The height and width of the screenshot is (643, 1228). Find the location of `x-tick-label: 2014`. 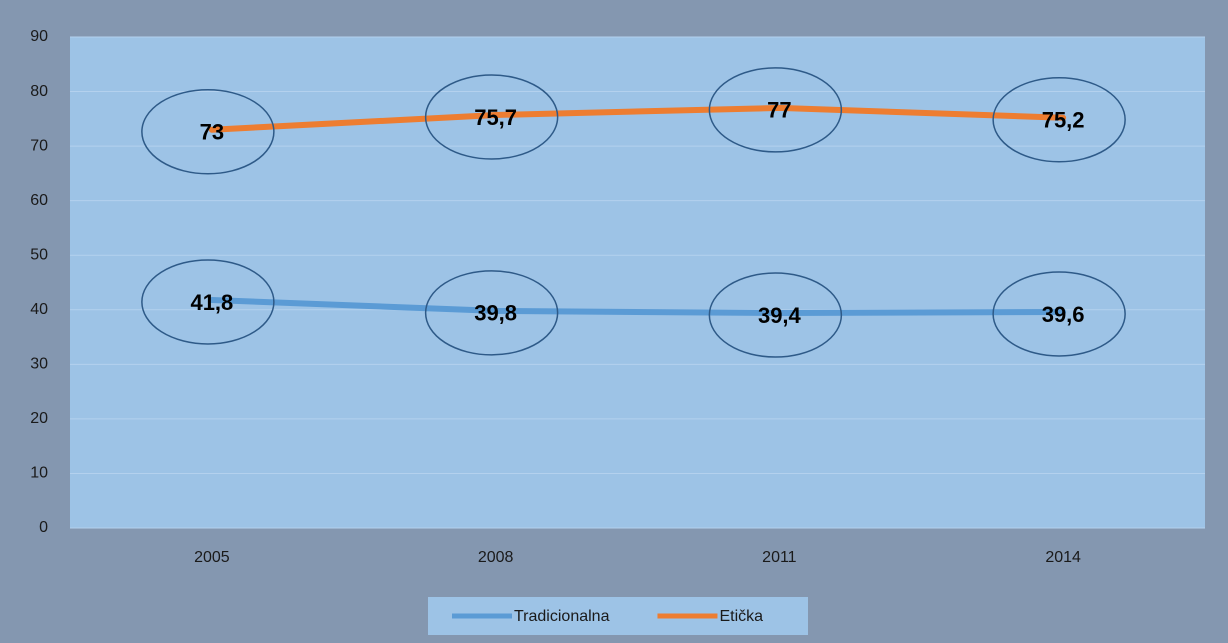

x-tick-label: 2014 is located at coordinates (1063, 557).